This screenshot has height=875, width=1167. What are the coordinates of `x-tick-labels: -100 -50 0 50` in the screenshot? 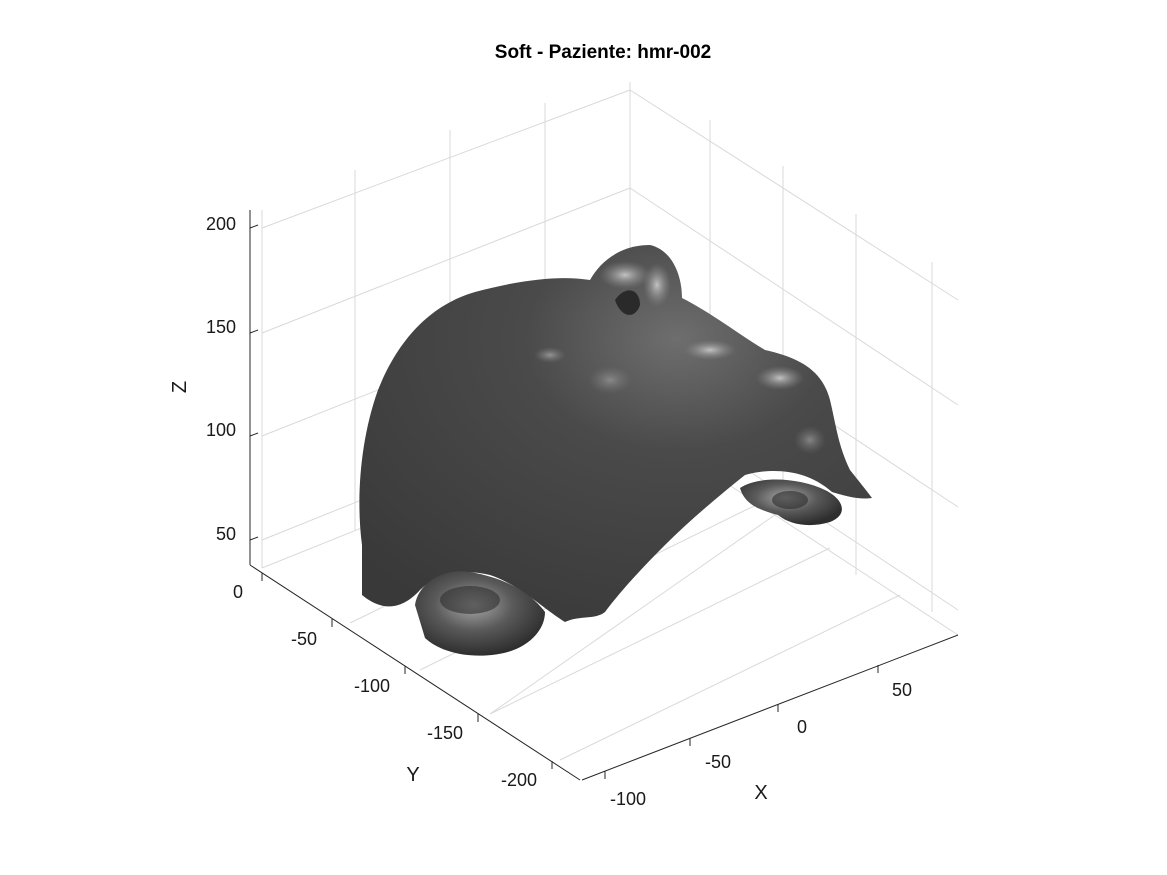 It's located at (761, 744).